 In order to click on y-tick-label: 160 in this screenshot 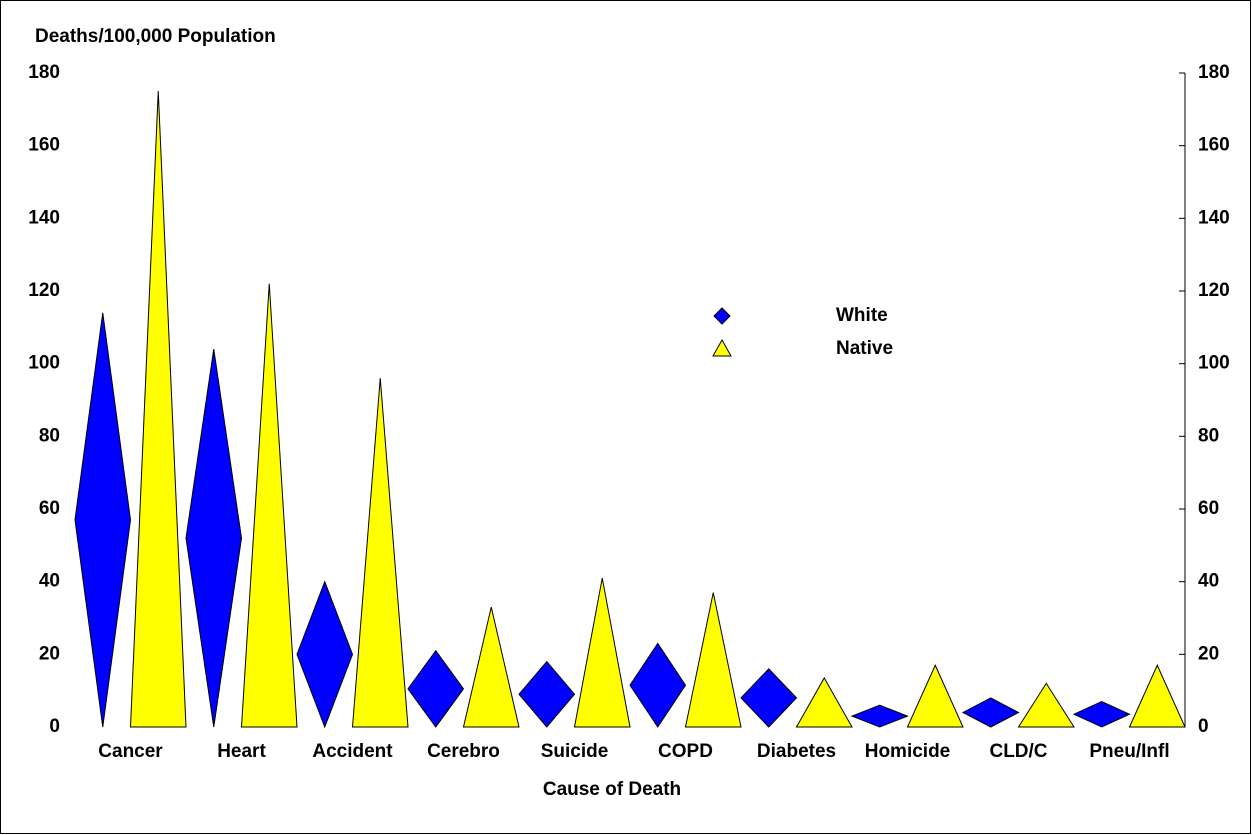, I will do `click(44, 145)`.